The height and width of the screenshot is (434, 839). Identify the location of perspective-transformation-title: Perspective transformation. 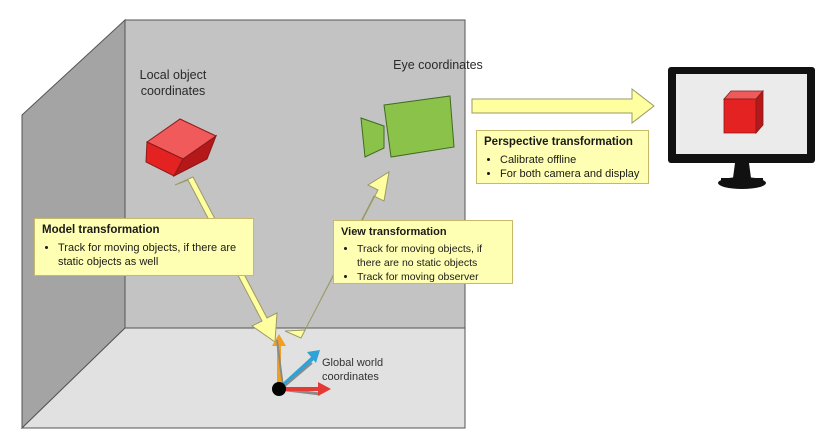
(558, 142).